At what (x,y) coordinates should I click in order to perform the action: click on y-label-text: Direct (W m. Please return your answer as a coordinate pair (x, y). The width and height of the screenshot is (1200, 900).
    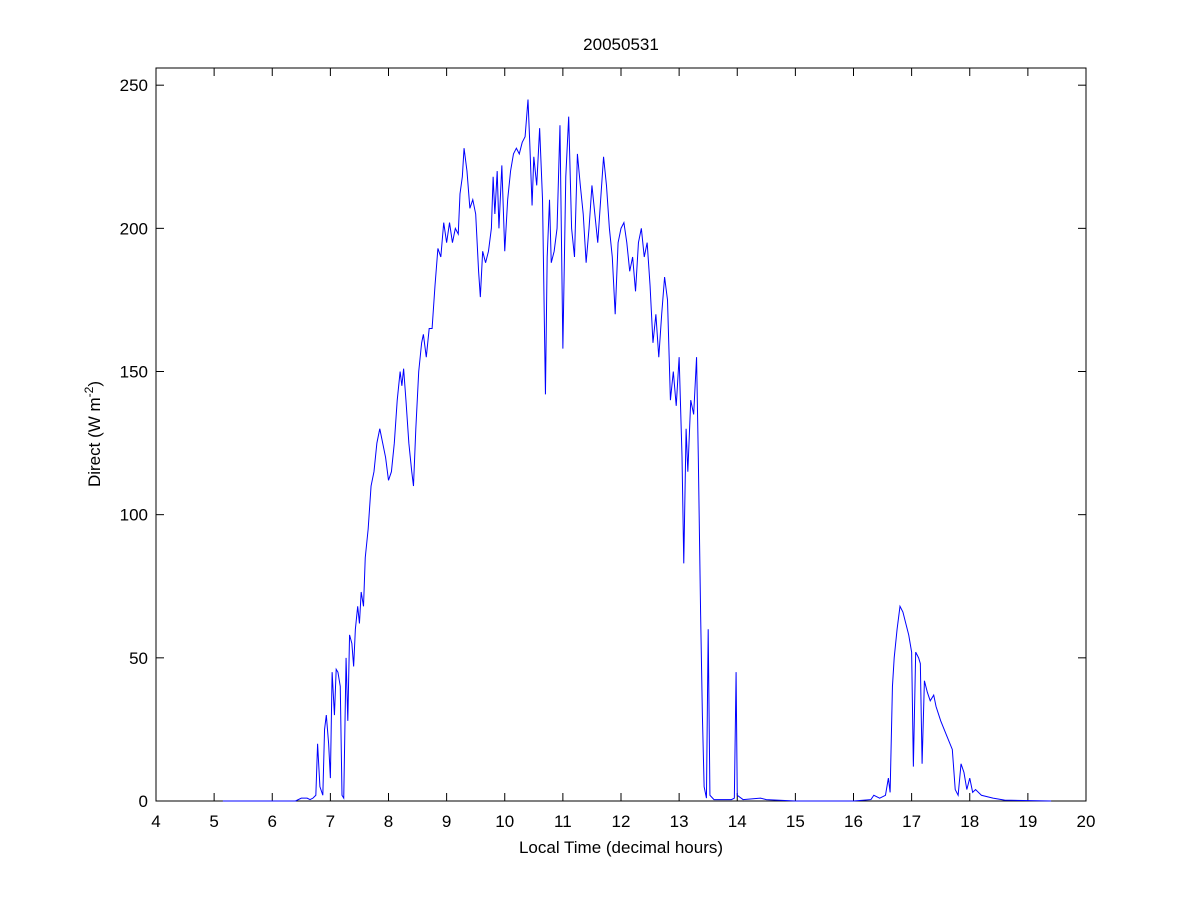
    Looking at the image, I should click on (94, 442).